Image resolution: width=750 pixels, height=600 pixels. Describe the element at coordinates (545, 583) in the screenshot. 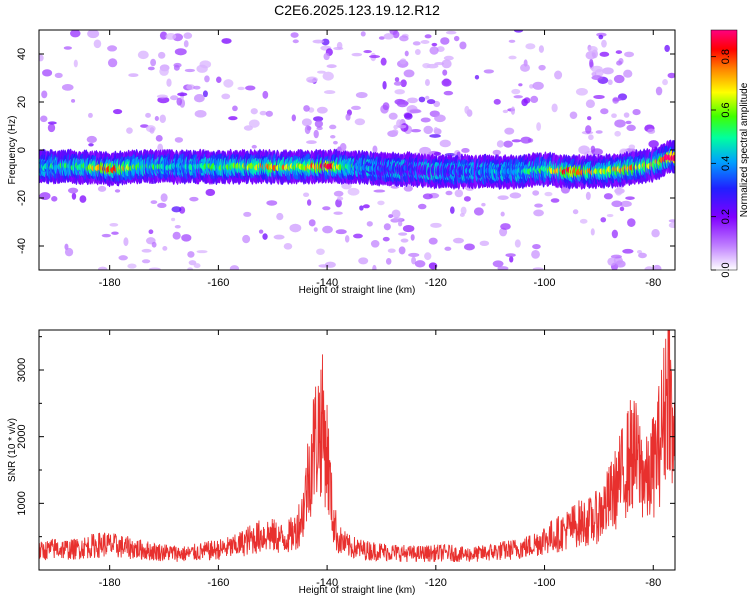

I see `x-tick-label: -100` at that location.